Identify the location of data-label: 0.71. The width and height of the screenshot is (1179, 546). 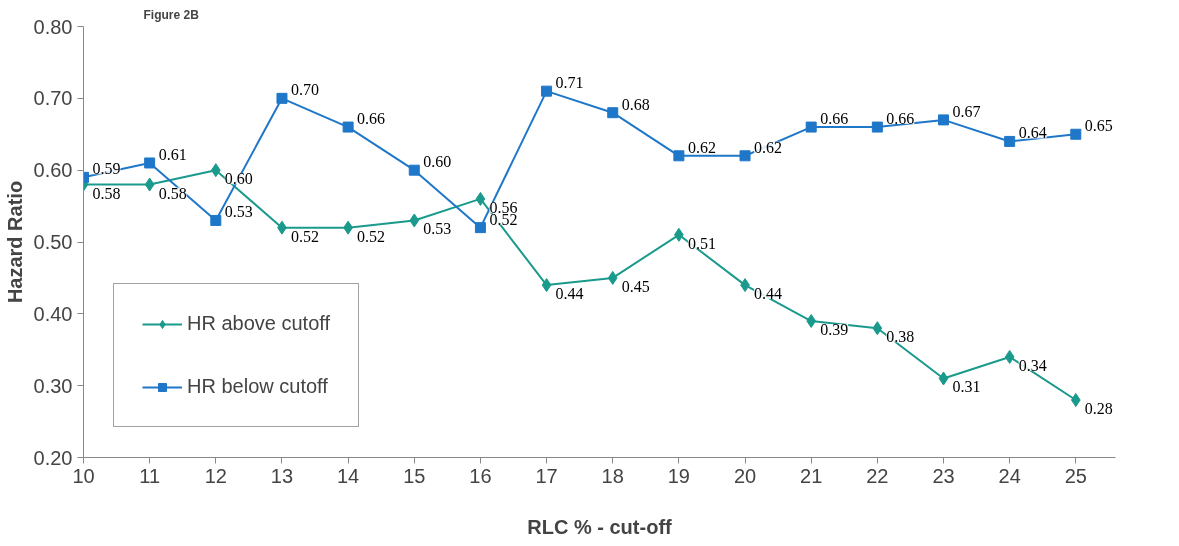
(569, 83).